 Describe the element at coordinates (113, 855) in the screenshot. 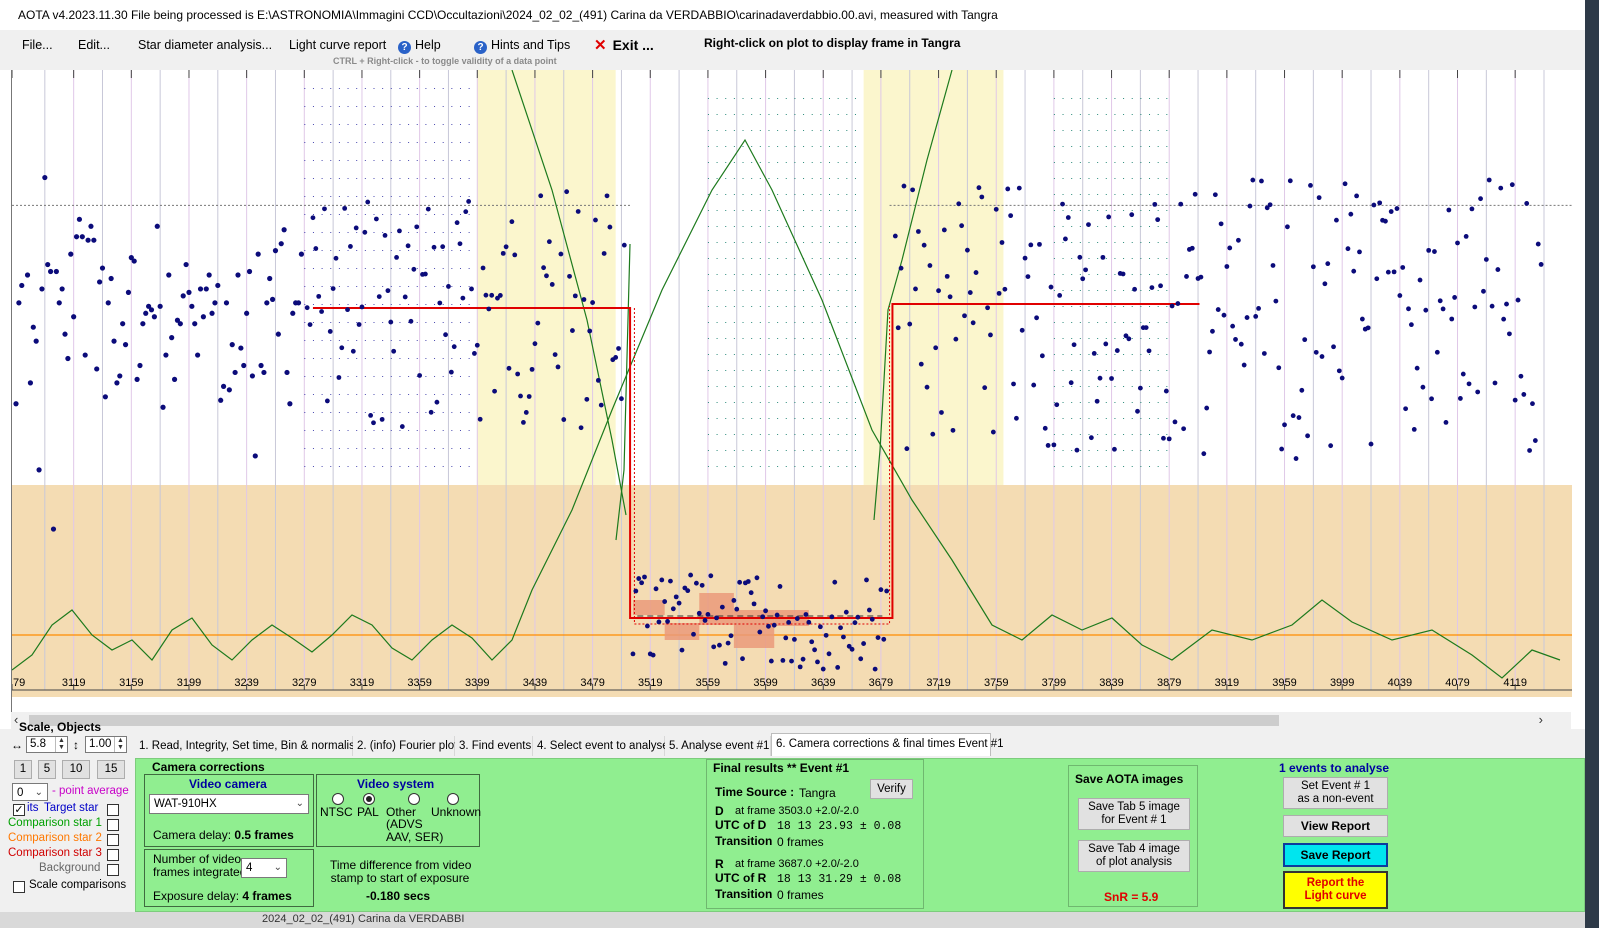

I see `comparison-star-3-checkbox` at that location.